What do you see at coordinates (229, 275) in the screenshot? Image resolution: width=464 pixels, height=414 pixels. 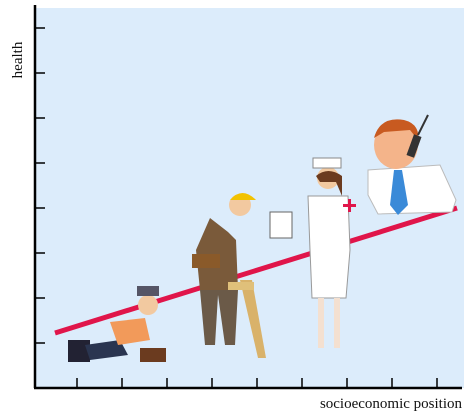 I see `worker-figure` at bounding box center [229, 275].